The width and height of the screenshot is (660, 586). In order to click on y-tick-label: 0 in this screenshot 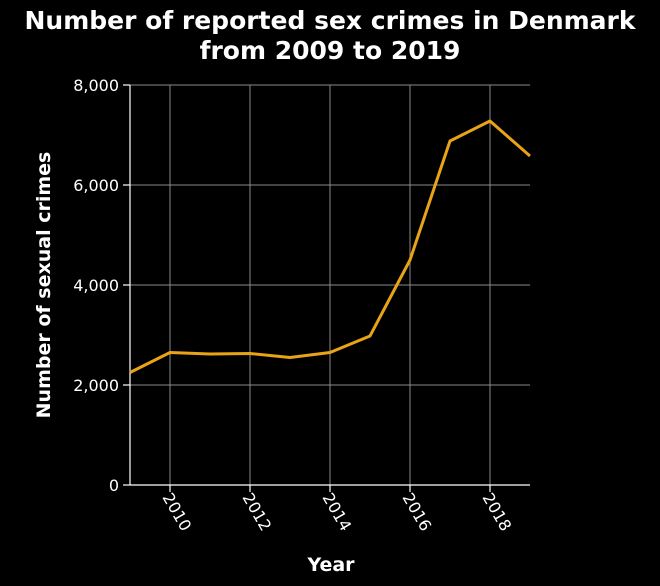, I will do `click(114, 485)`.